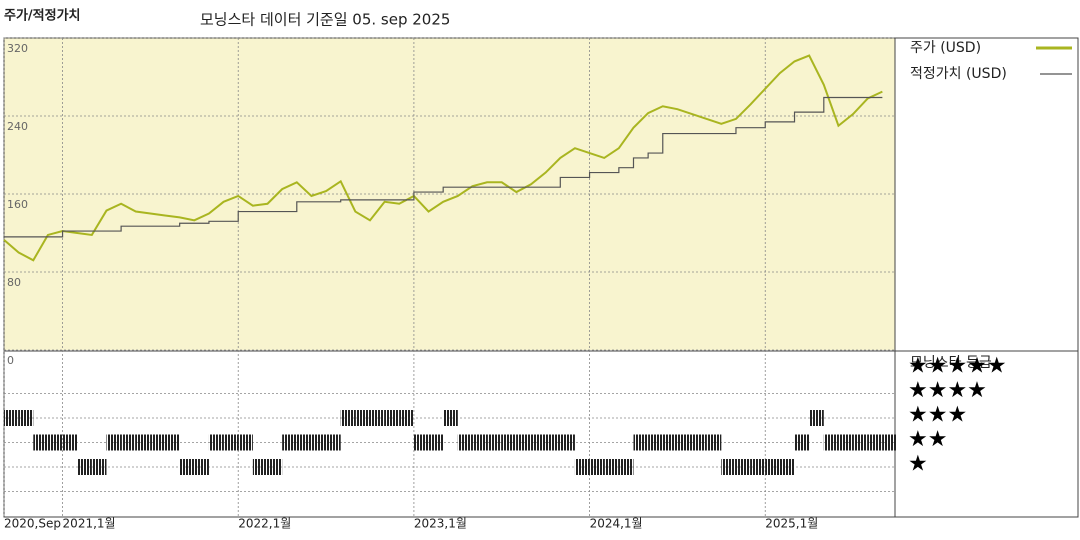 This screenshot has height=540, width=1080. What do you see at coordinates (791, 524) in the screenshot?
I see `x-tick-label: 2025,1월` at bounding box center [791, 524].